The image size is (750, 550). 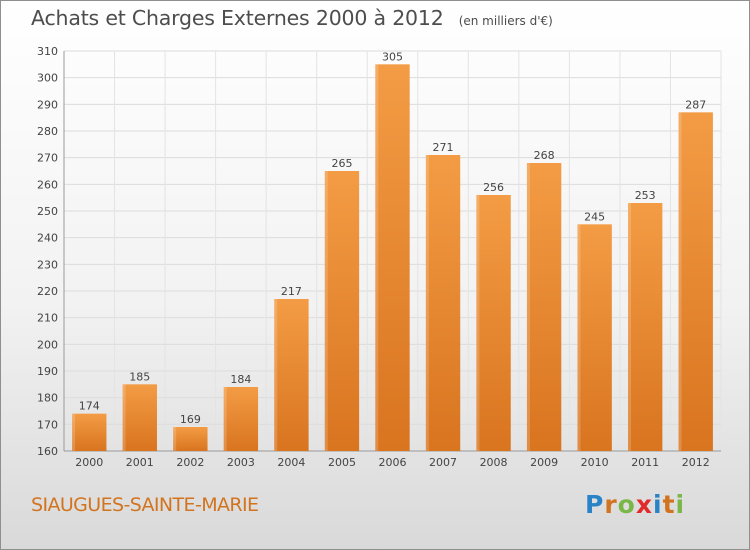 What do you see at coordinates (47, 318) in the screenshot?
I see `y-tick-label: 210` at bounding box center [47, 318].